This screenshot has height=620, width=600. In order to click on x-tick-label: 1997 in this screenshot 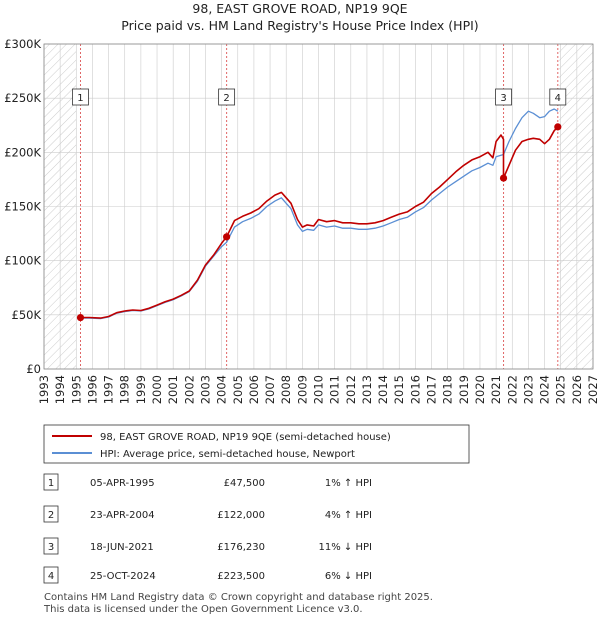, I will do `click(109, 389)`.